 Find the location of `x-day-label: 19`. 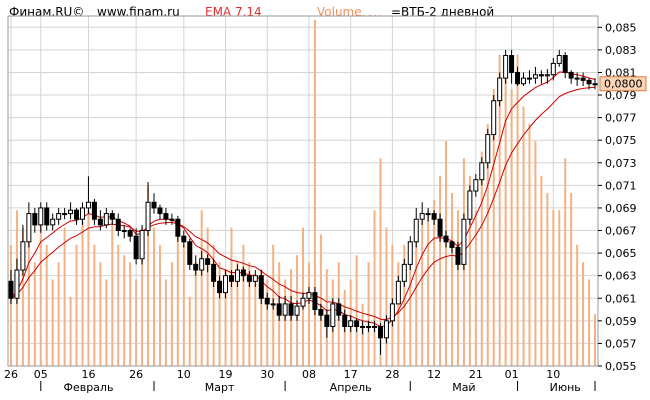

x-day-label: 19 is located at coordinates (226, 374).